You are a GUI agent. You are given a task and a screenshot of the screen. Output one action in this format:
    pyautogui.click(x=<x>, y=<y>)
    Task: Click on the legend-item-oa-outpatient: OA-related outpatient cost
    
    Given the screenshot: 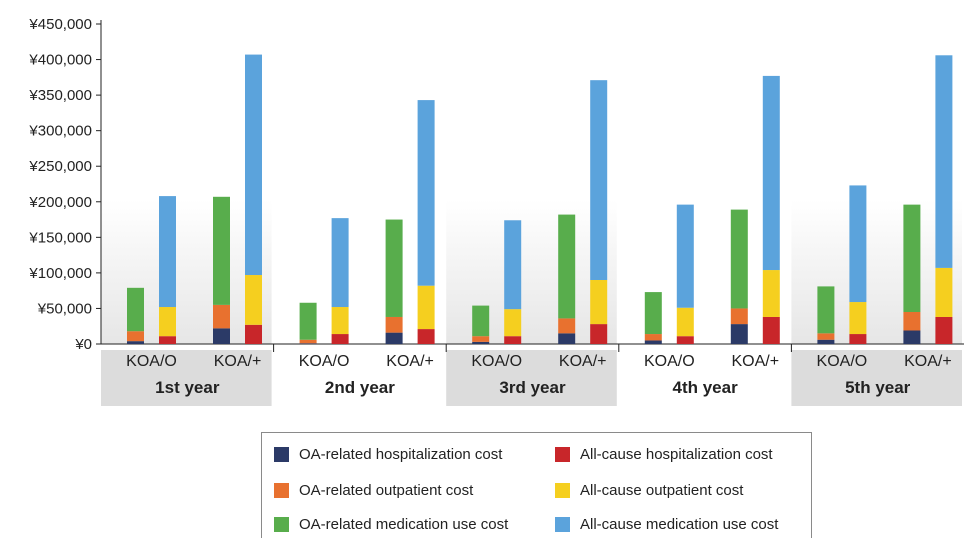 What is the action you would take?
    pyautogui.click(x=373, y=490)
    